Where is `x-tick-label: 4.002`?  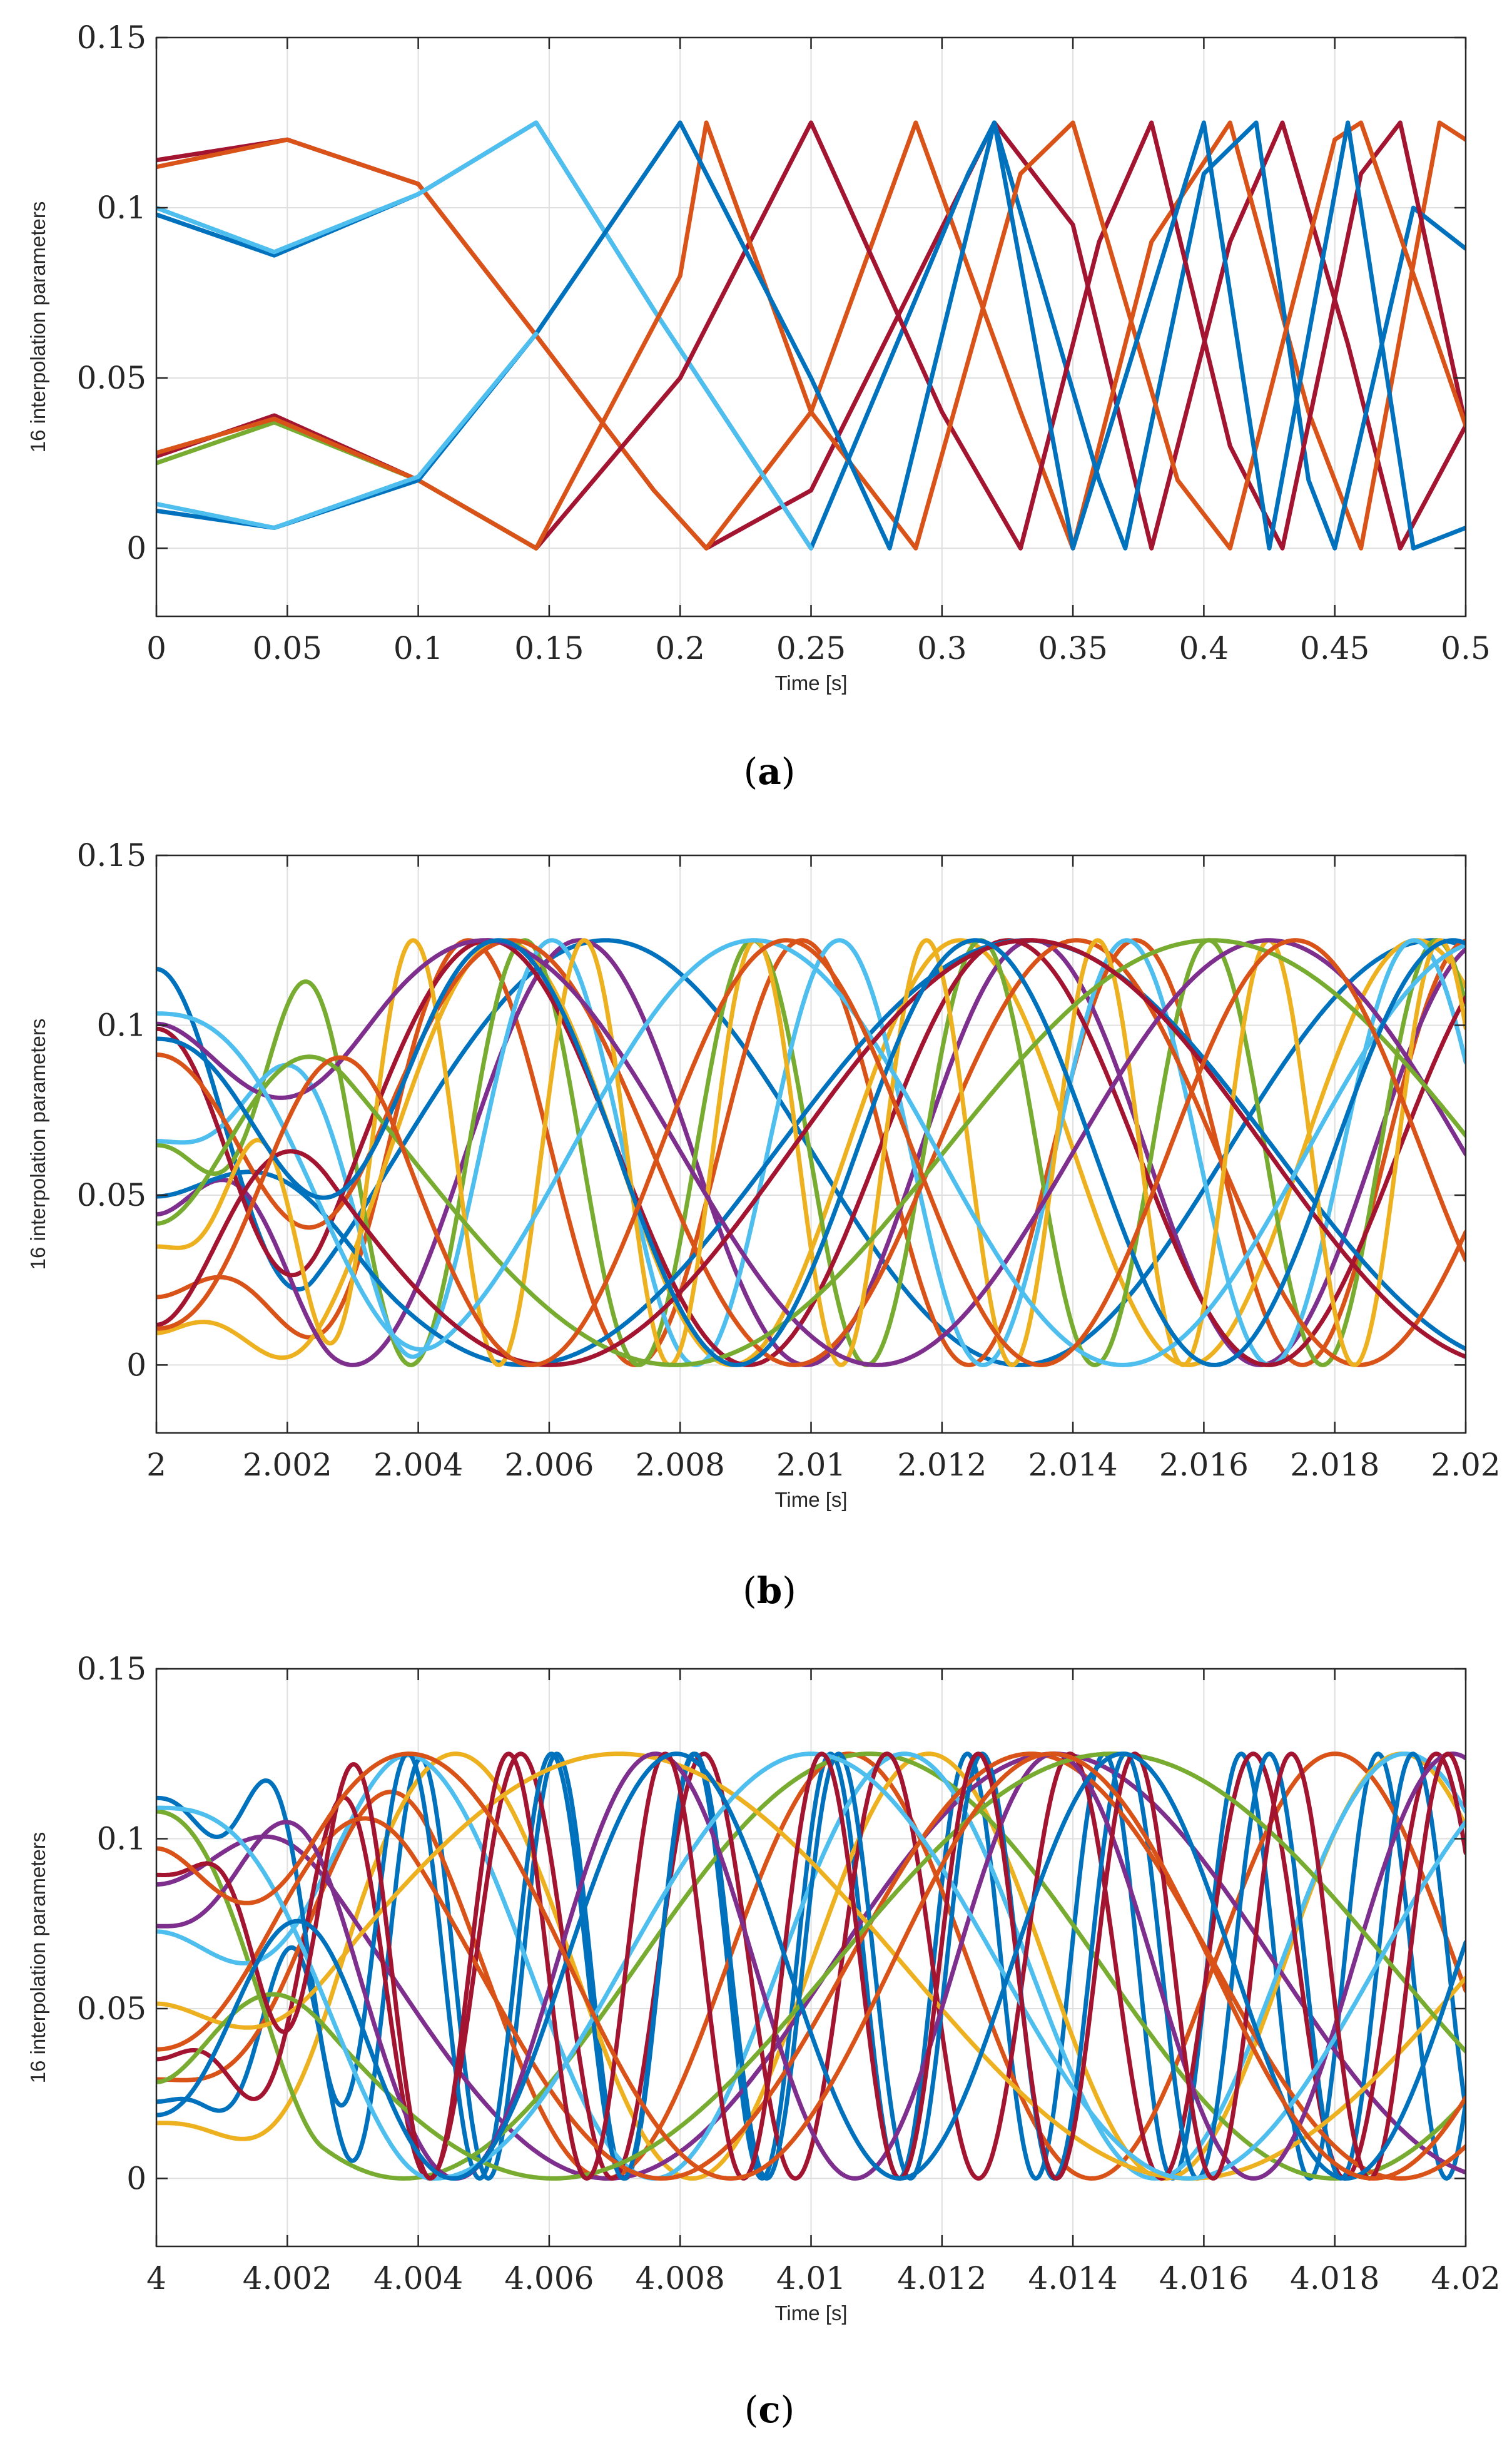
x-tick-label: 4.002 is located at coordinates (287, 2278).